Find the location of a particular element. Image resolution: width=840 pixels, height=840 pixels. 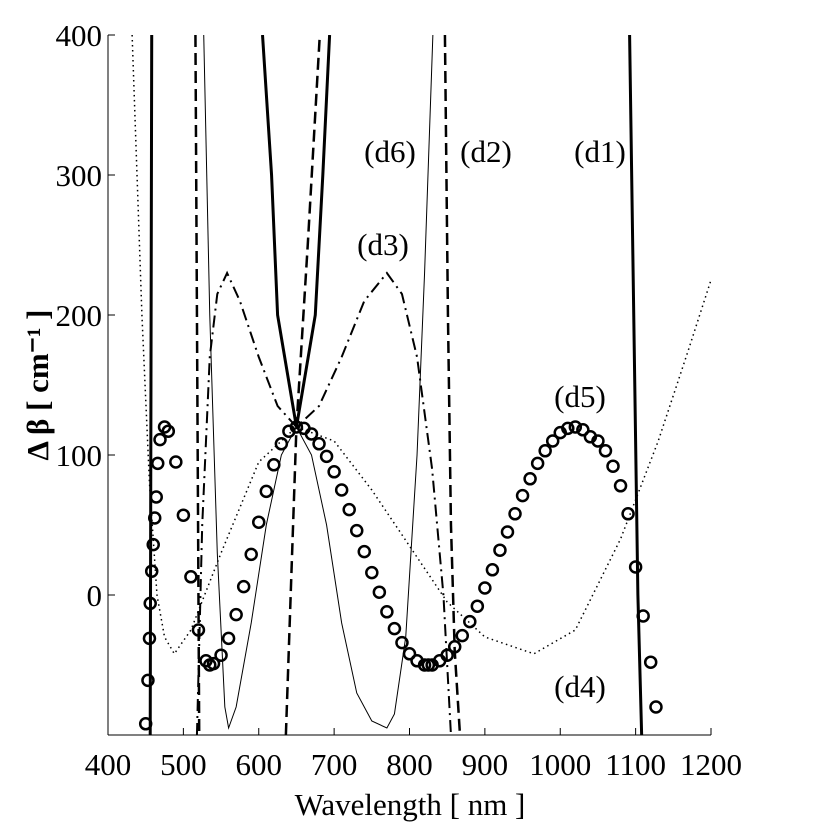

series-label: (d6) is located at coordinates (390, 151).